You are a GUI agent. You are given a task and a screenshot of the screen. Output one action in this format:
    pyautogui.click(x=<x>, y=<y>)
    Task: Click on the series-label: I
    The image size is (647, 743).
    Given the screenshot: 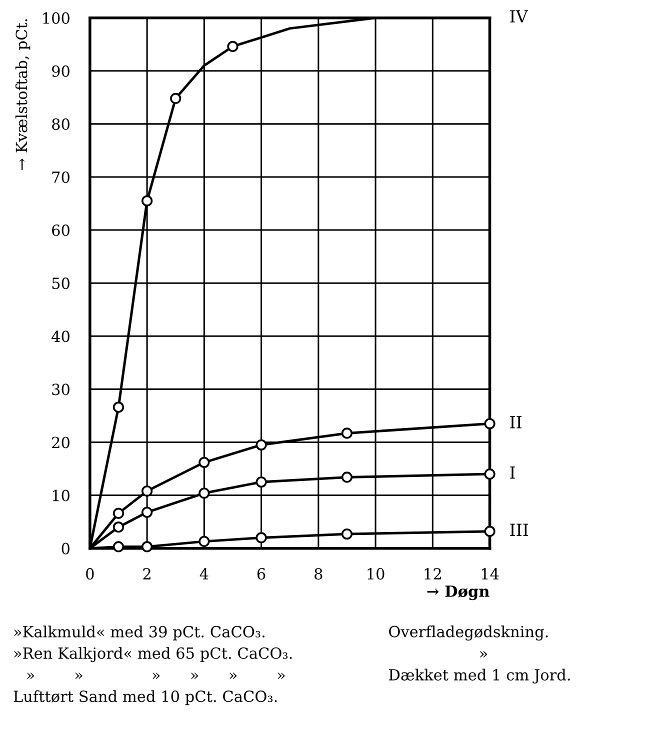 What is the action you would take?
    pyautogui.click(x=512, y=472)
    